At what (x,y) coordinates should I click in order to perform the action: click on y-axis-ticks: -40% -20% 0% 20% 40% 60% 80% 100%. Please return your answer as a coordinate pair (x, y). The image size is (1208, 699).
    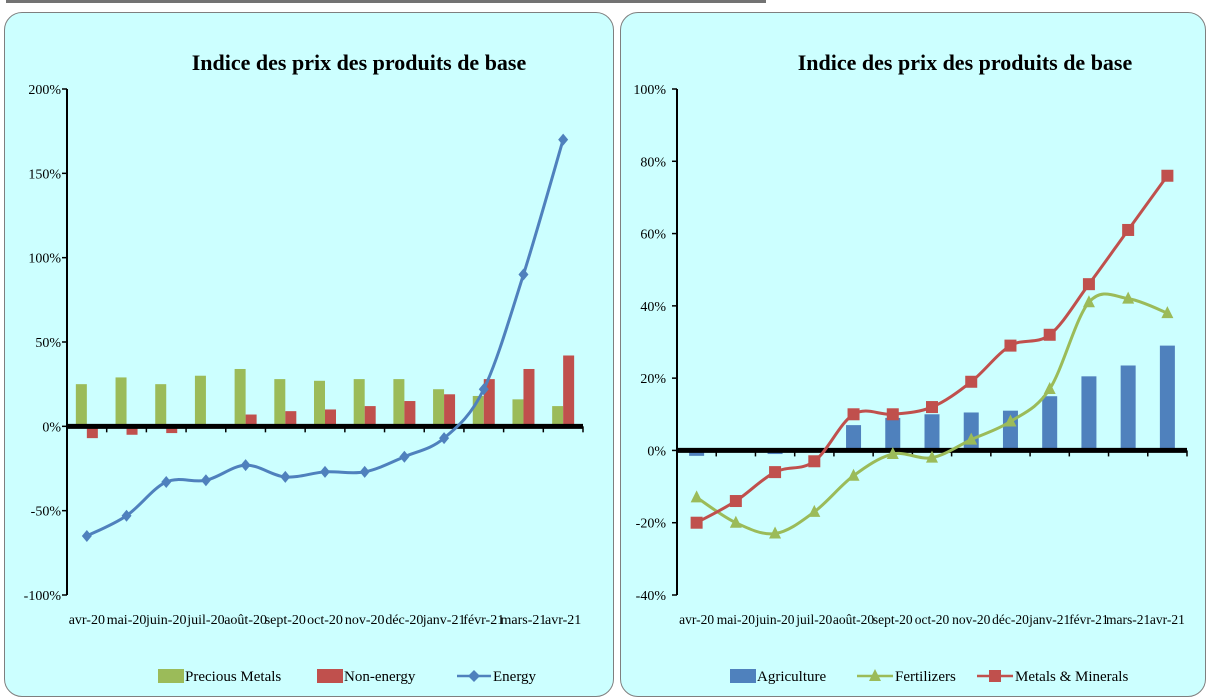
    Looking at the image, I should click on (655, 343).